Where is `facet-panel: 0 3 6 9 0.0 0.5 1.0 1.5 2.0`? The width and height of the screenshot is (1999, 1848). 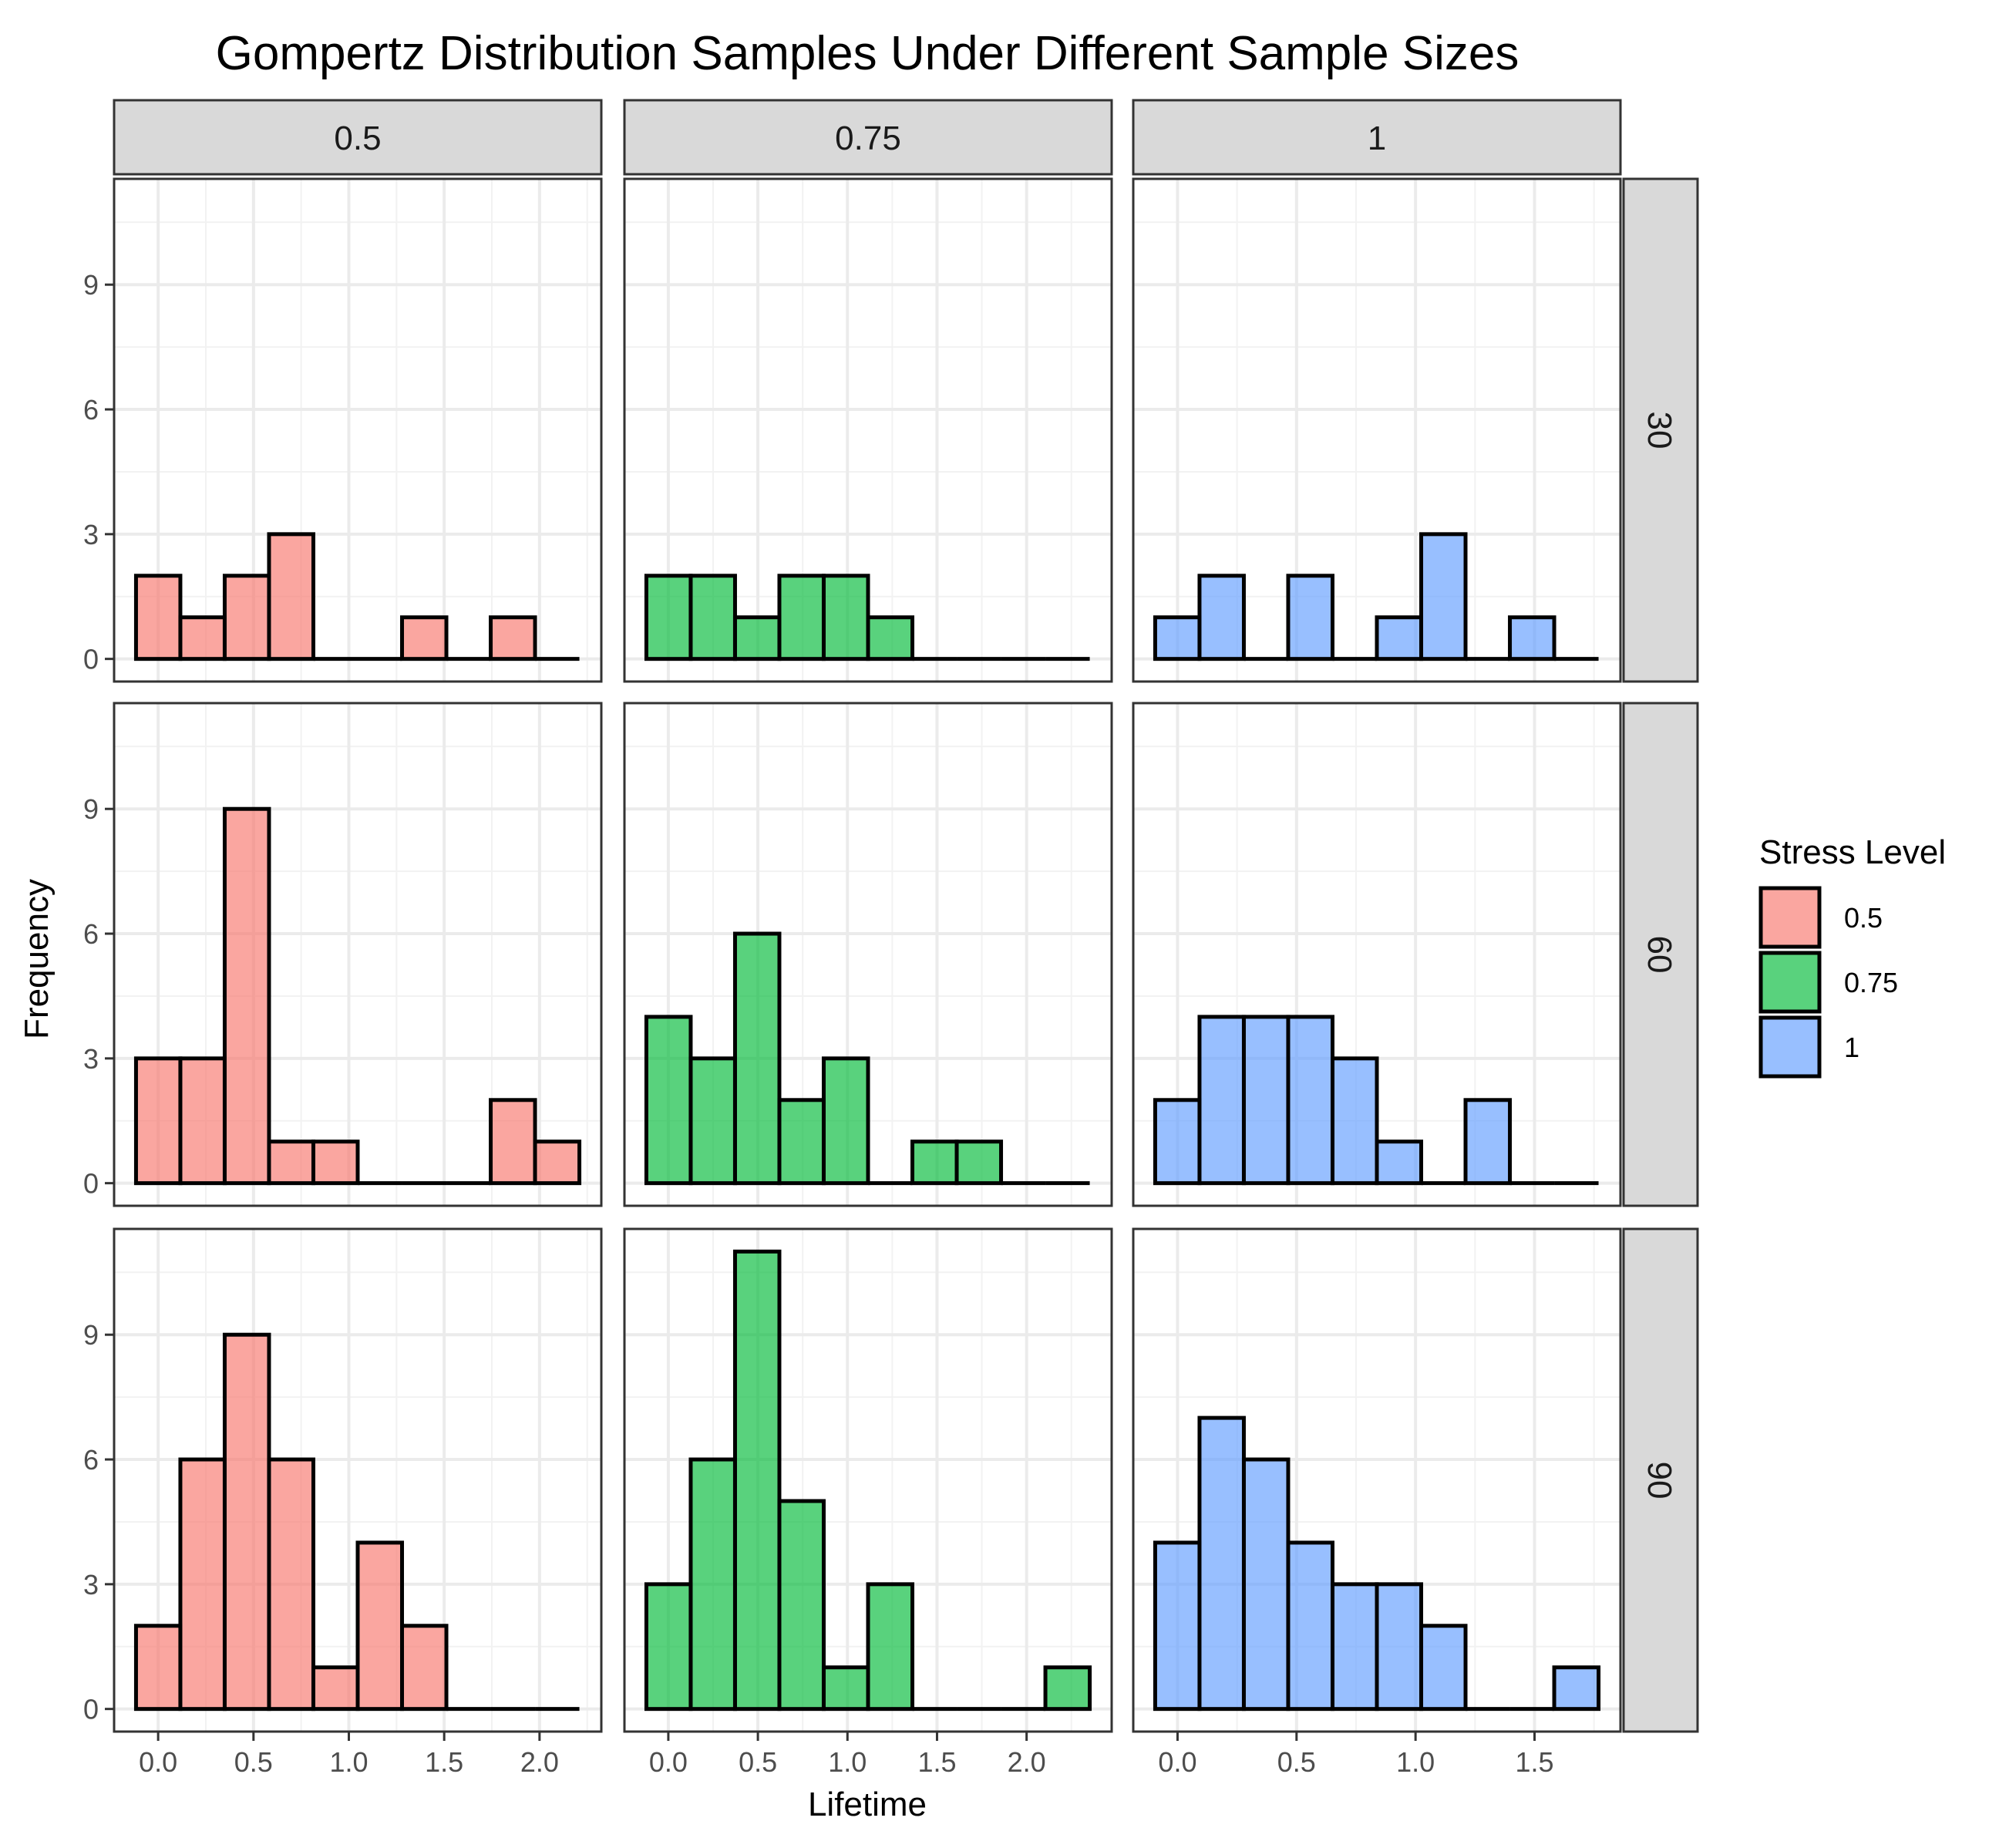
facet-panel: 0 3 6 9 0.0 0.5 1.0 1.5 2.0 is located at coordinates (343, 1502).